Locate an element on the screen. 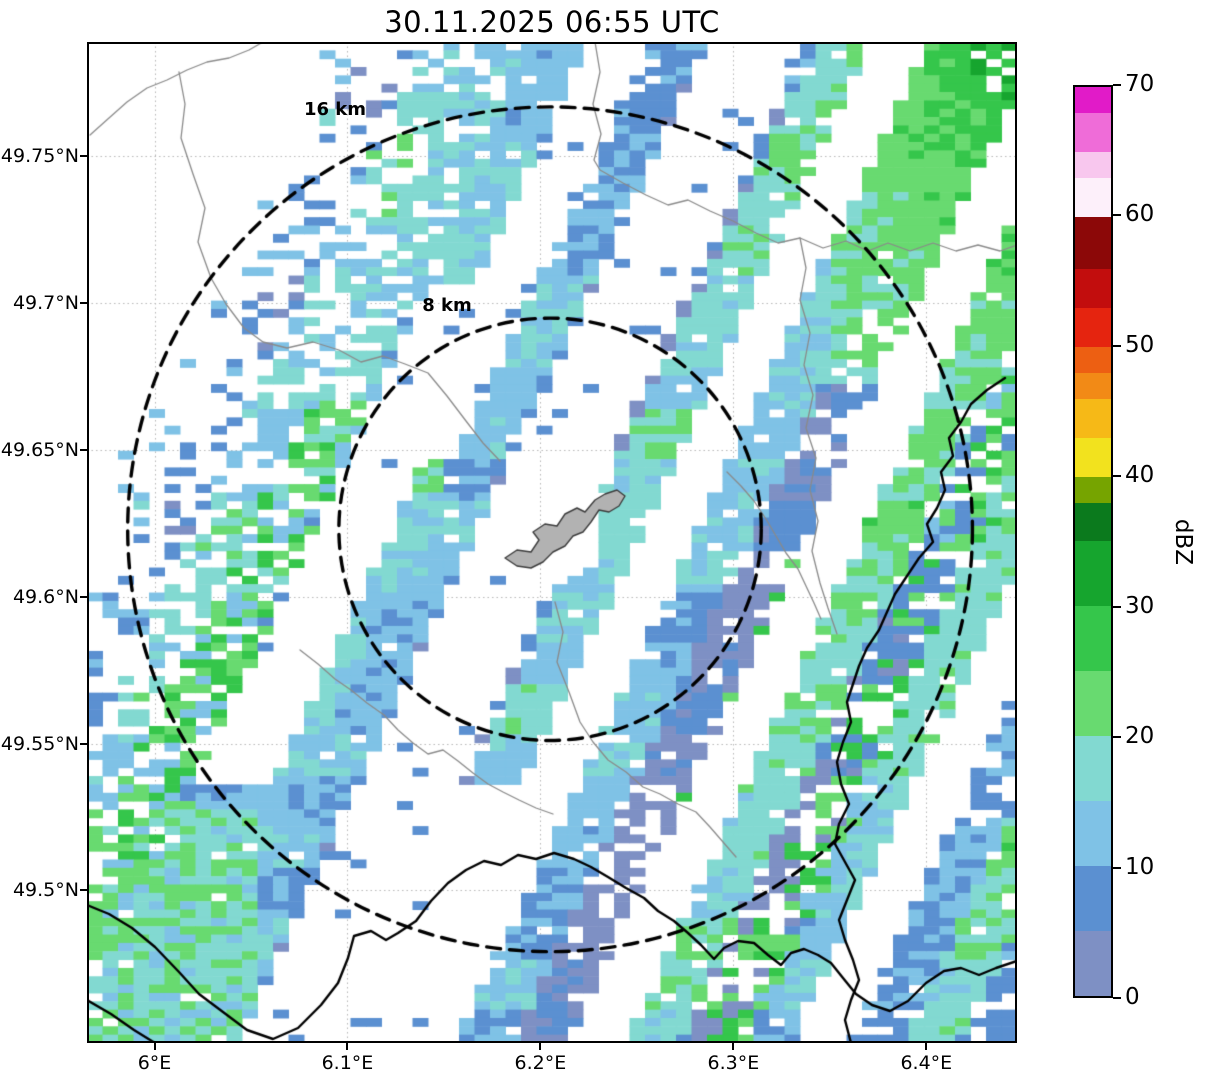  colorbar-segments is located at coordinates (1093, 541).